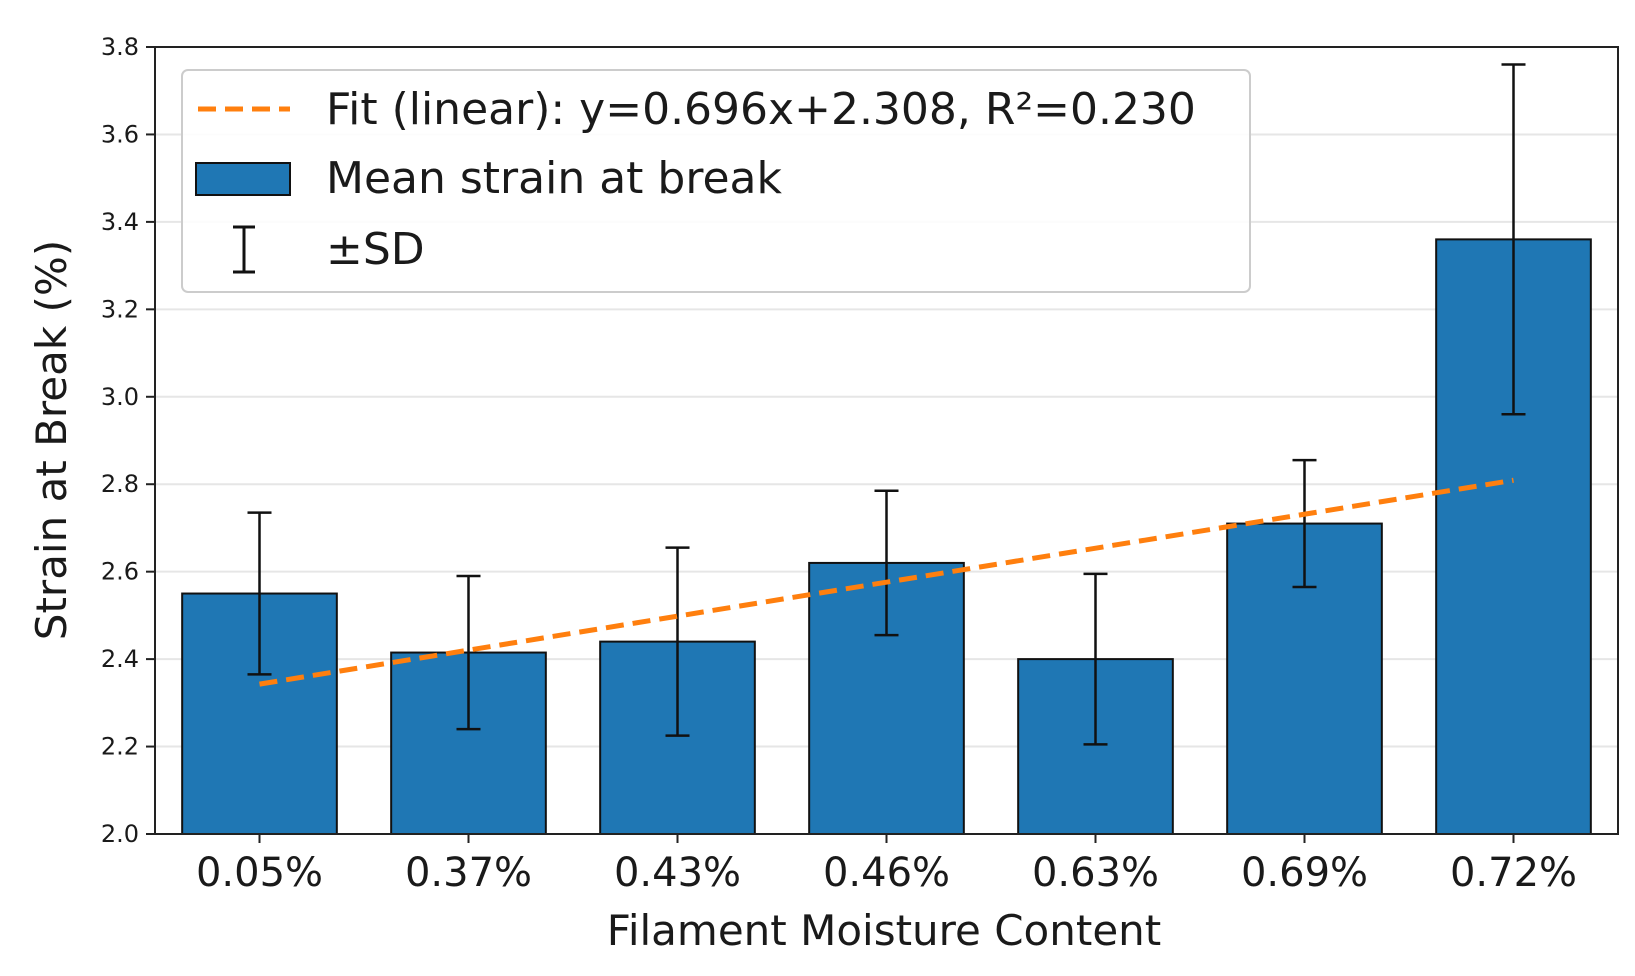  I want to click on legend-bar-label: Mean strain at break, so click(554, 178).